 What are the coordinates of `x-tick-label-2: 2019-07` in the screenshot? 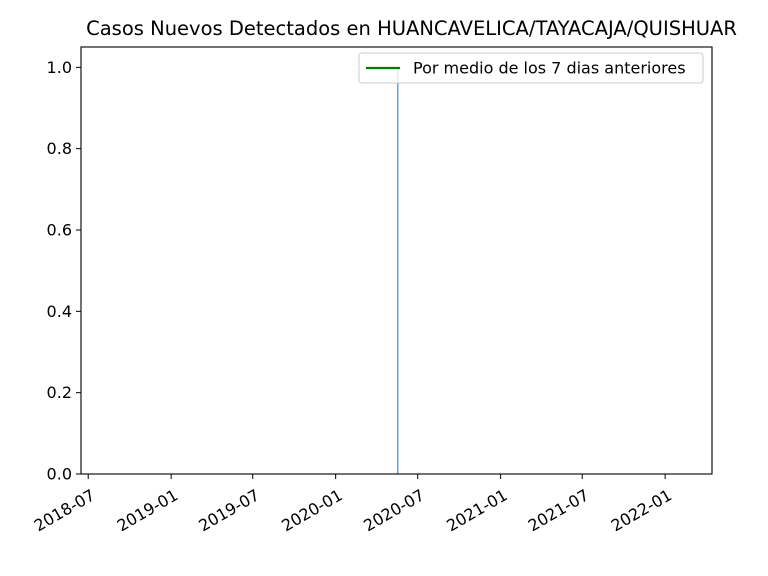 It's located at (228, 510).